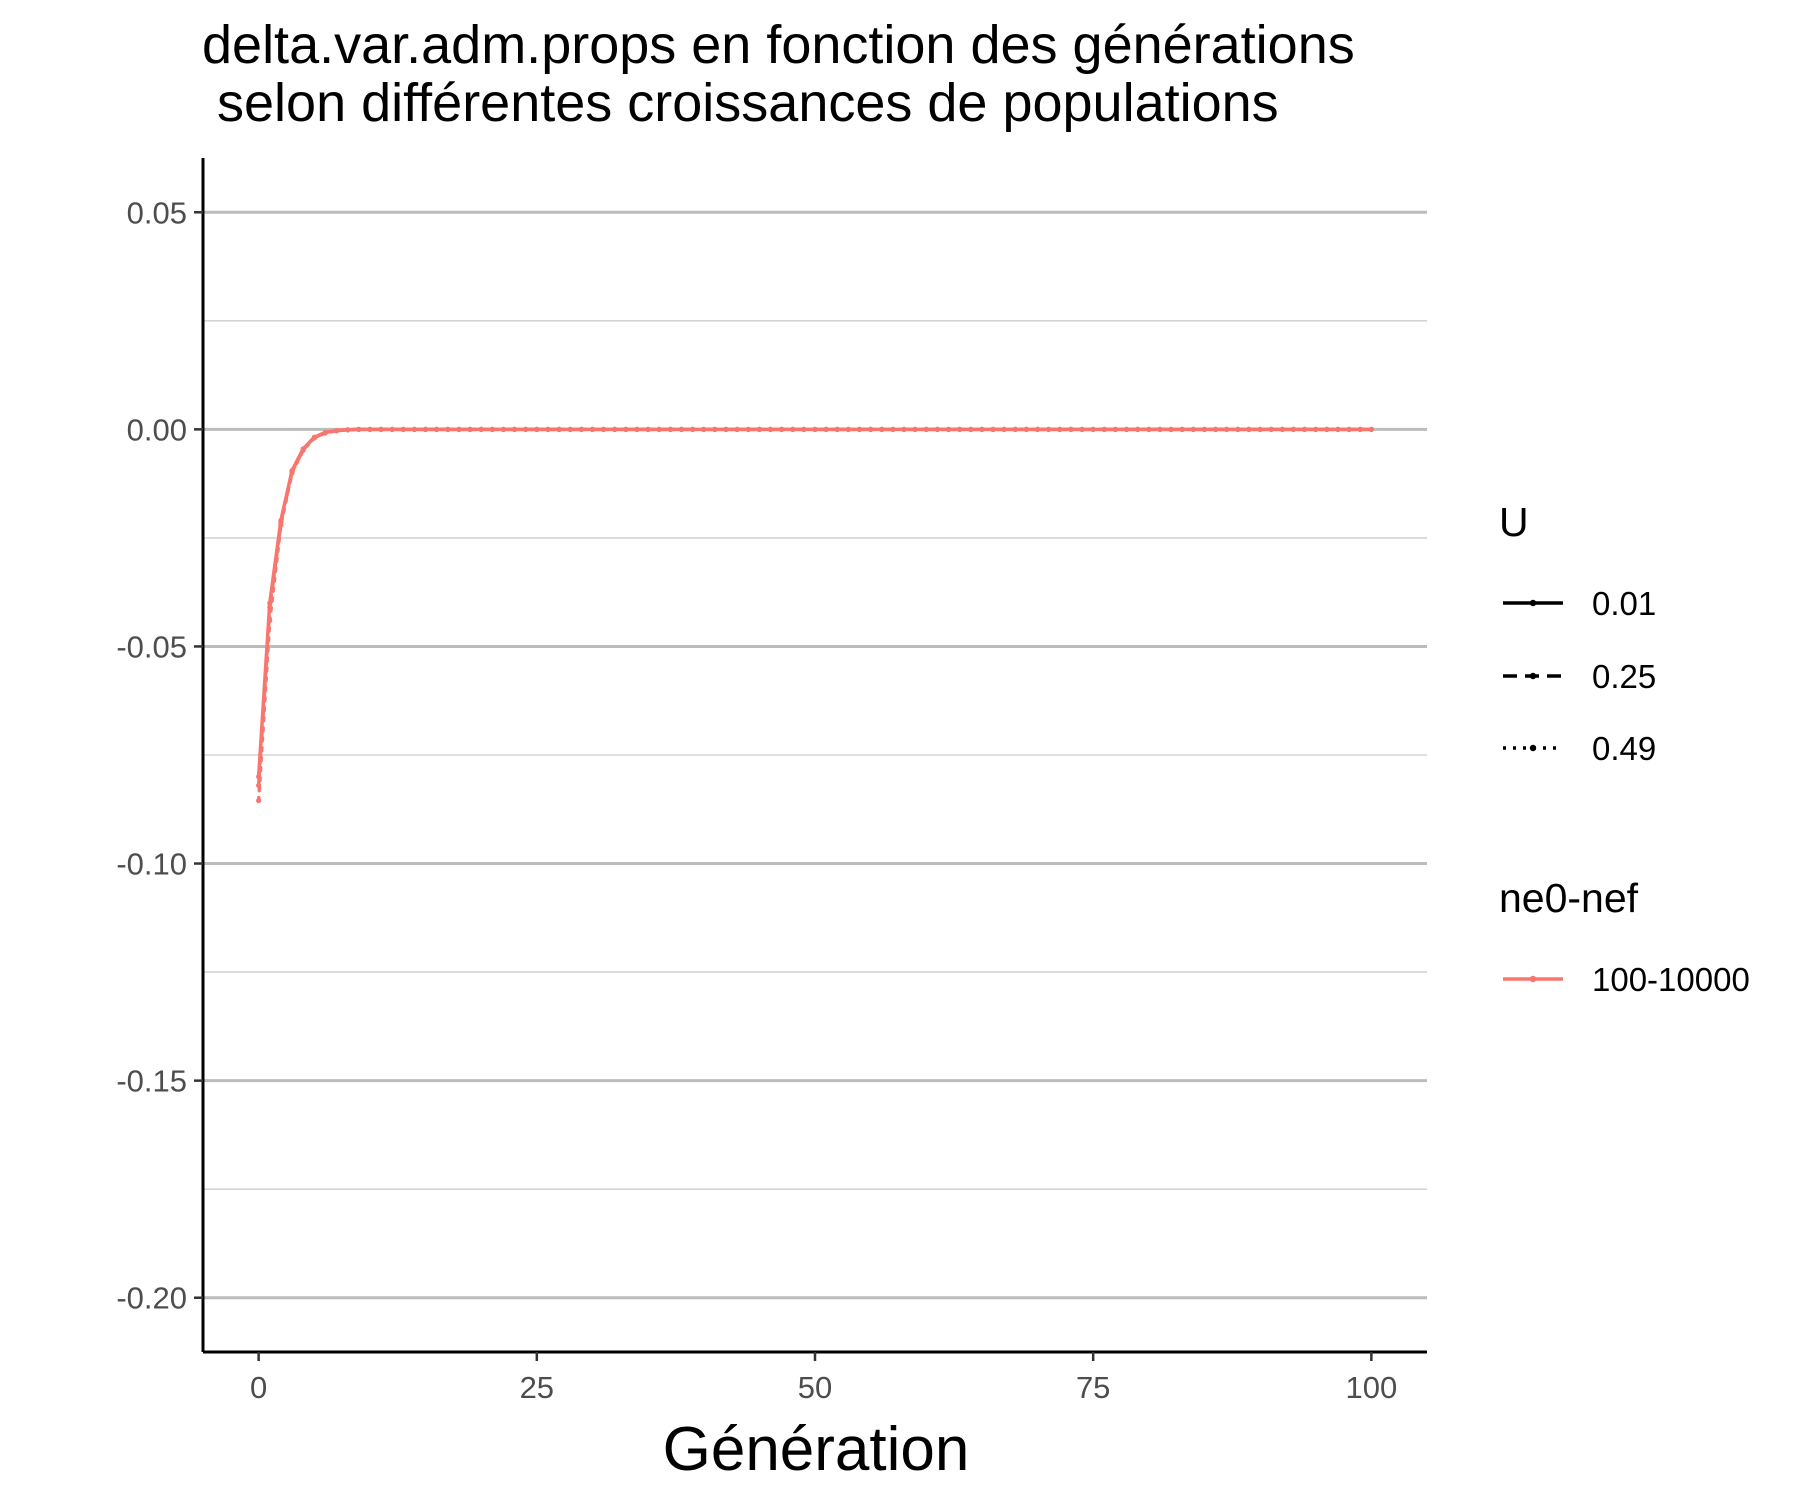 This screenshot has height=1500, width=1800. Describe the element at coordinates (151, 864) in the screenshot. I see `y-tick-label: -0.10` at that location.